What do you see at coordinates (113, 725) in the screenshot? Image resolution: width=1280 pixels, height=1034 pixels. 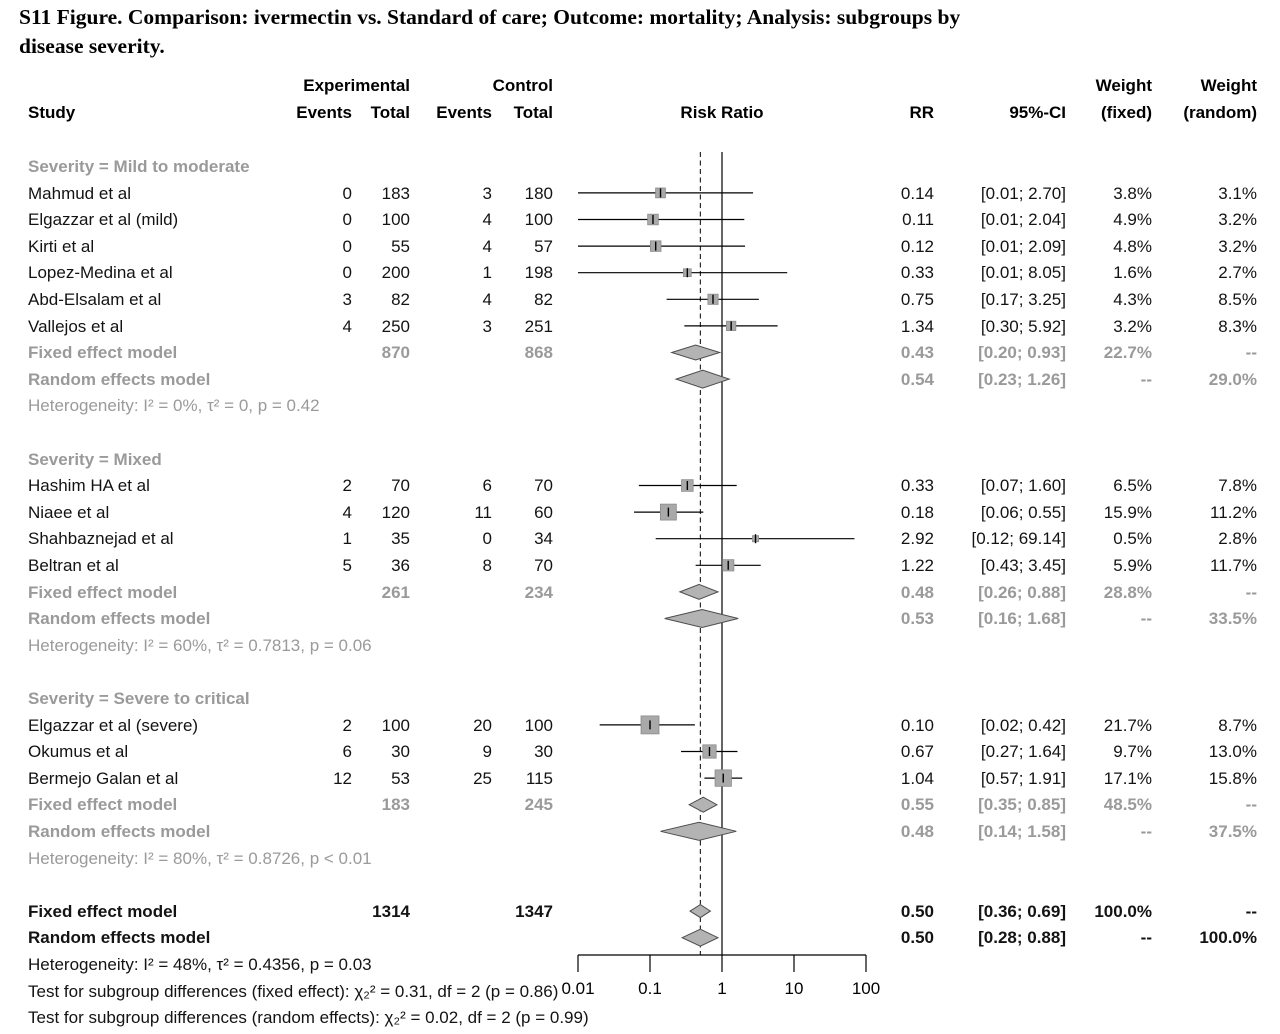 I see `study-name: Elgazzar et al (severe)` at bounding box center [113, 725].